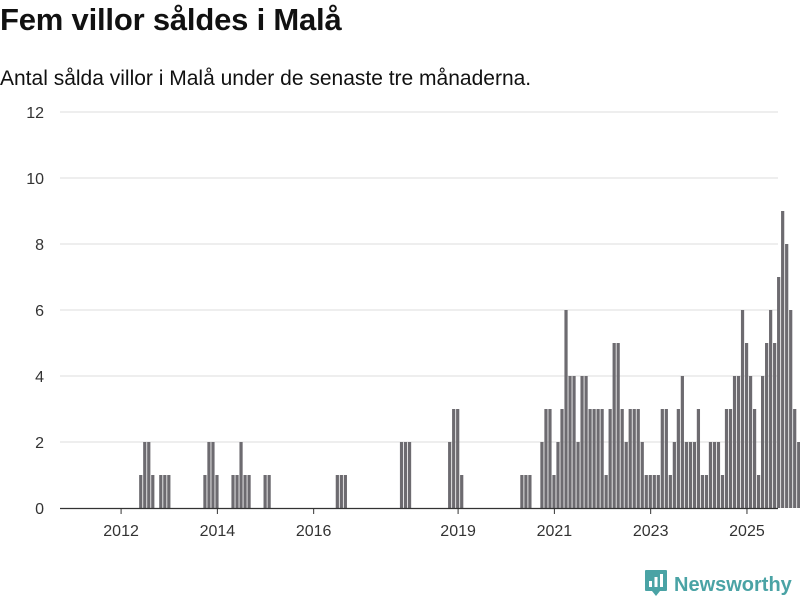  What do you see at coordinates (733, 584) in the screenshot?
I see `brand-name: Newsworthy` at bounding box center [733, 584].